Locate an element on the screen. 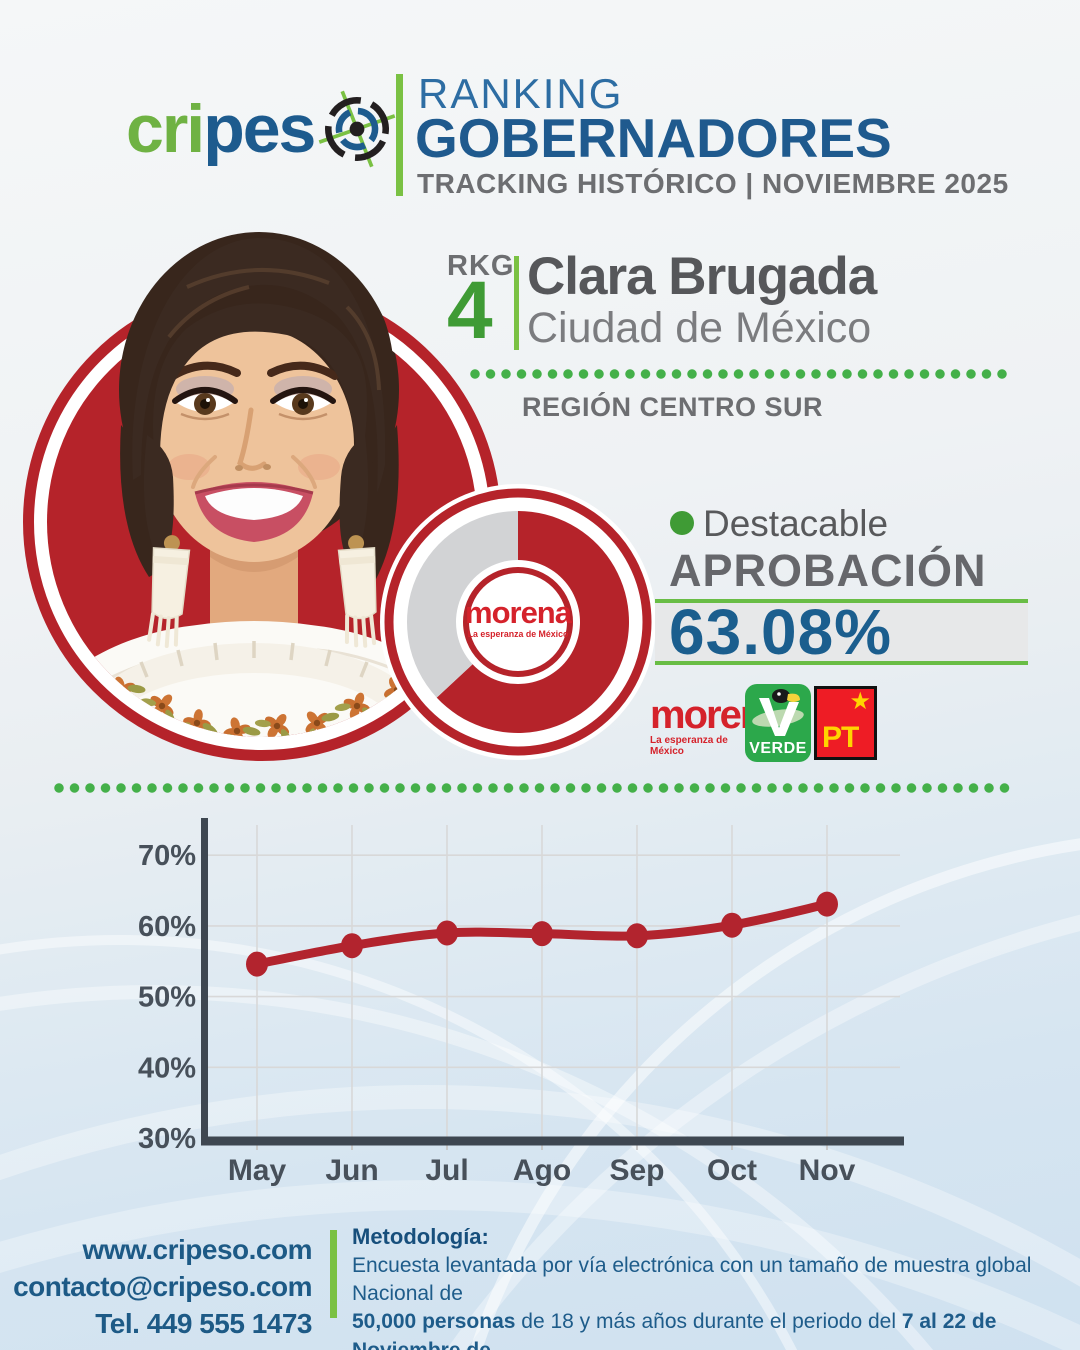 This screenshot has height=1350, width=1080. methodology-segment: 7 al 22 de Noviembre de is located at coordinates (674, 1330).